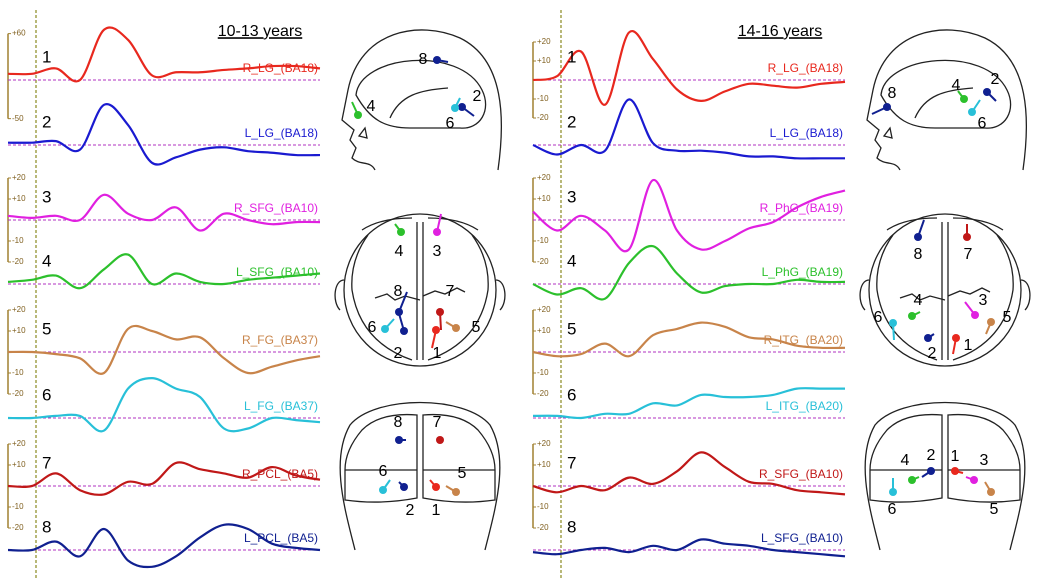 This screenshot has height=585, width=1039. I want to click on scale-label: +60, so click(19, 33).